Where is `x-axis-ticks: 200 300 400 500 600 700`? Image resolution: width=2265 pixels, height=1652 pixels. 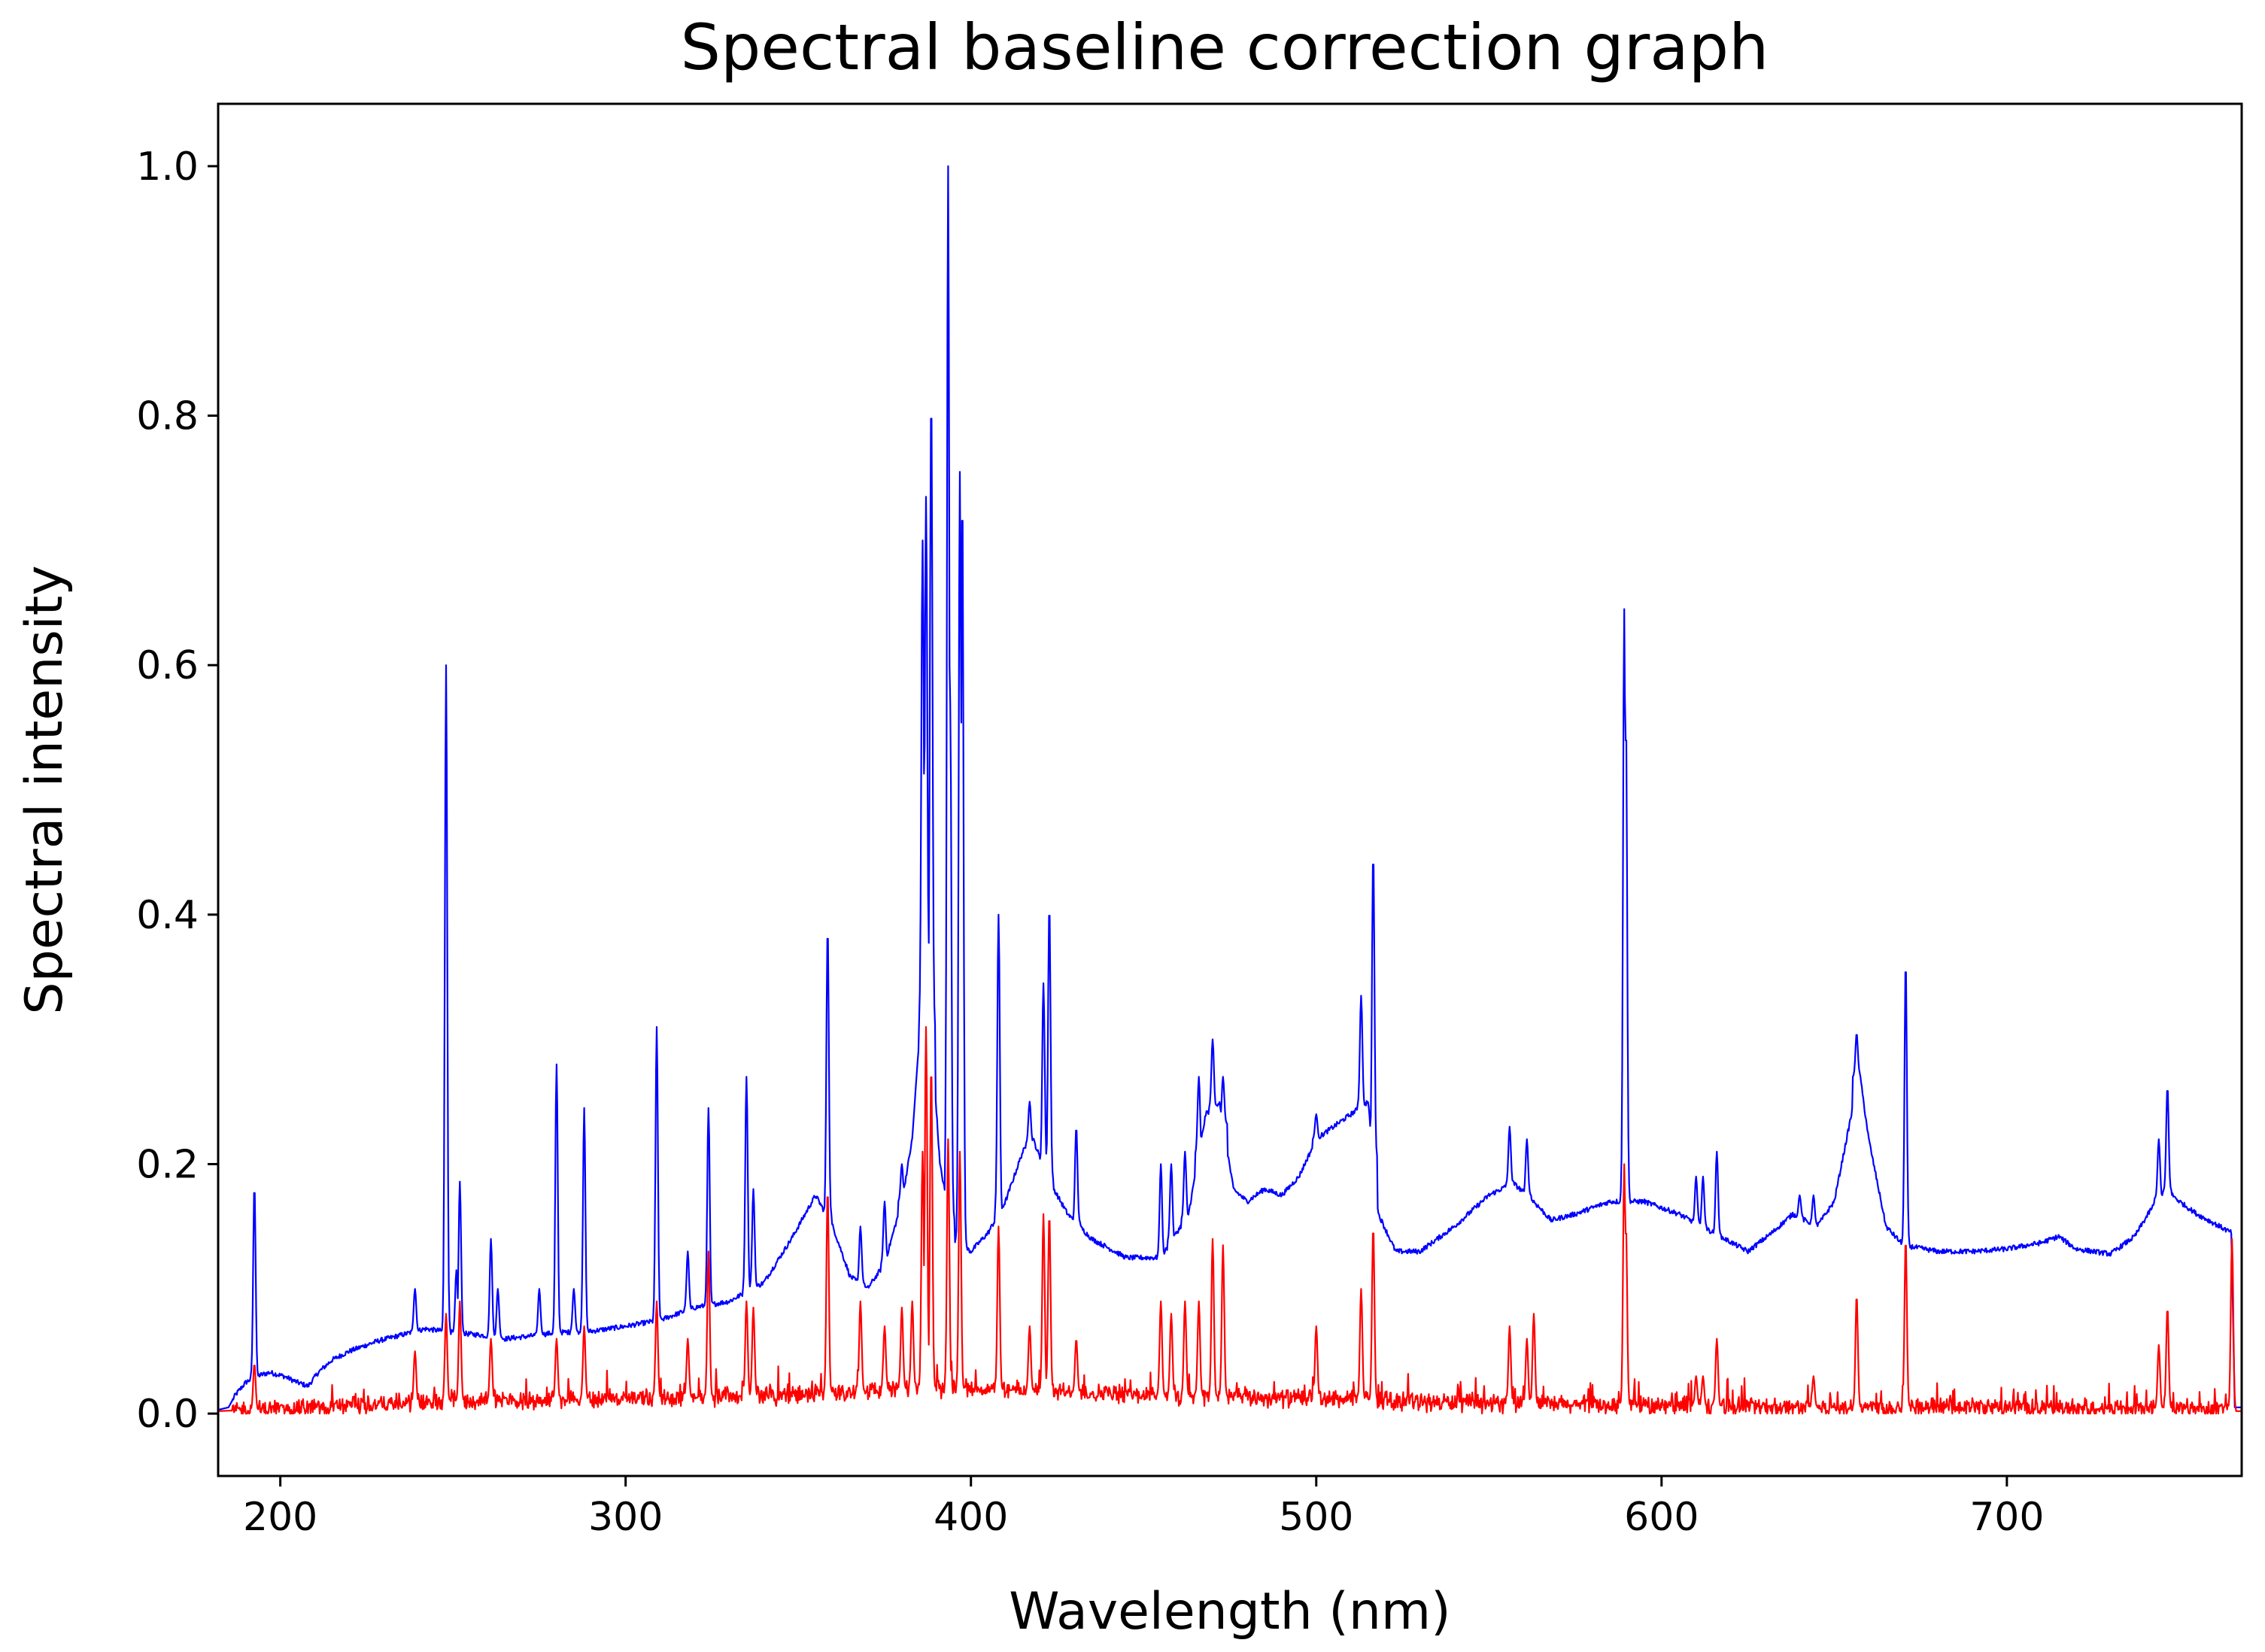 x-axis-ticks: 200 300 400 500 600 700 is located at coordinates (1143, 1508).